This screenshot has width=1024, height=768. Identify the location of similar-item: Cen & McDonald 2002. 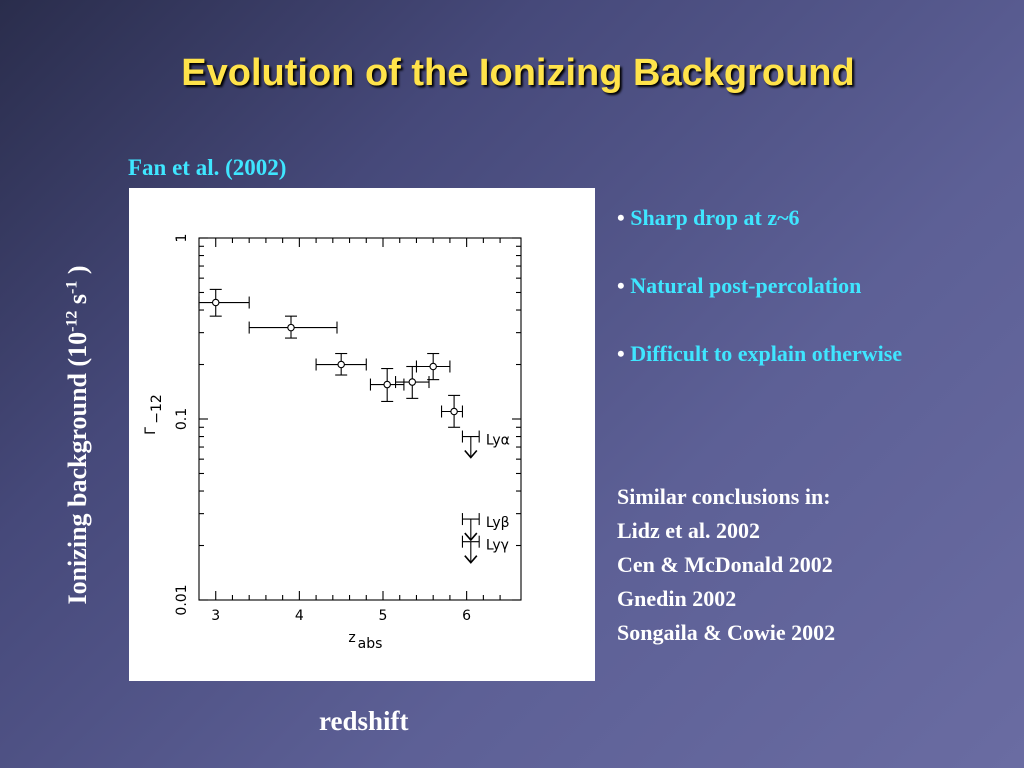
(725, 564).